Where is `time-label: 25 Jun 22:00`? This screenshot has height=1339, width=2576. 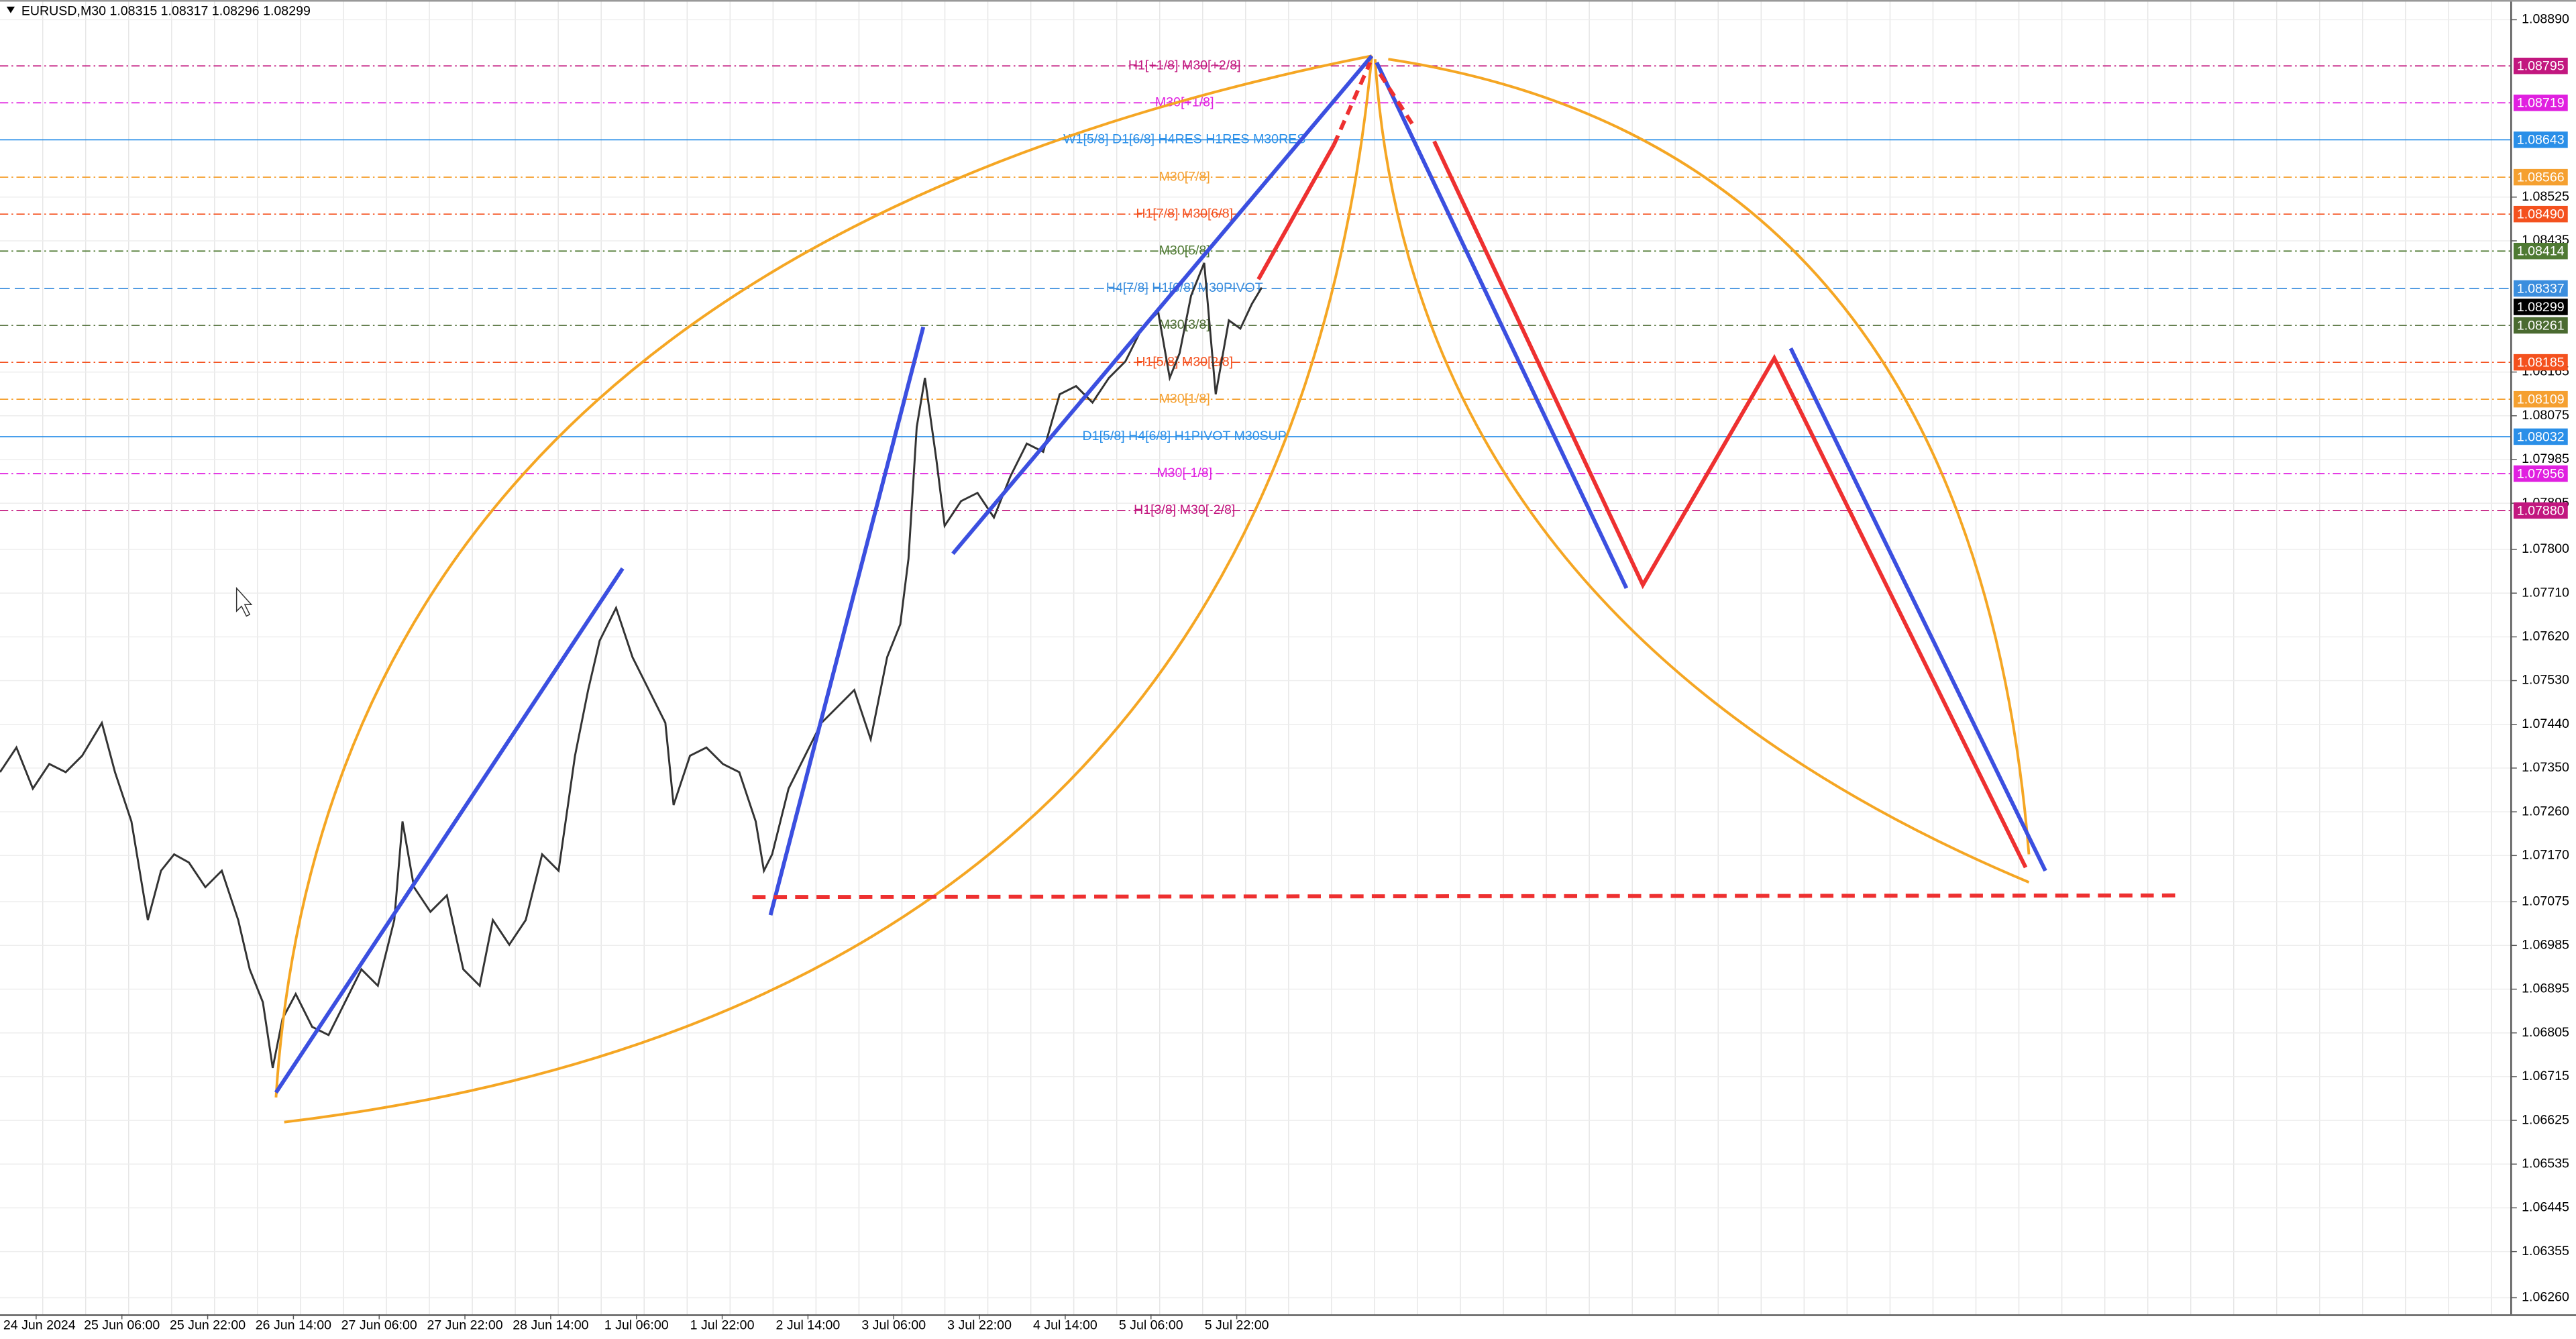 time-label: 25 Jun 22:00 is located at coordinates (208, 1325).